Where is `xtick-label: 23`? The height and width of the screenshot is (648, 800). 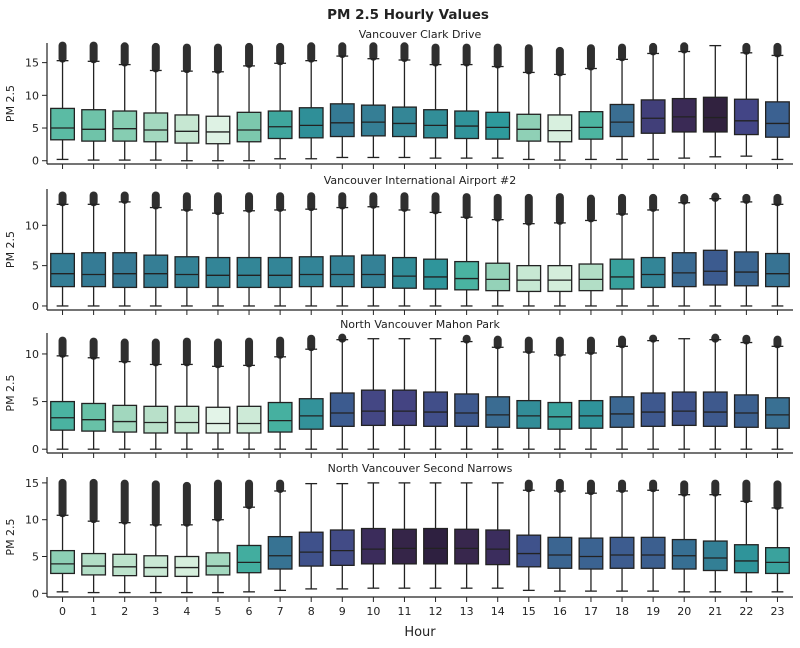
xtick-label: 23 is located at coordinates (777, 611).